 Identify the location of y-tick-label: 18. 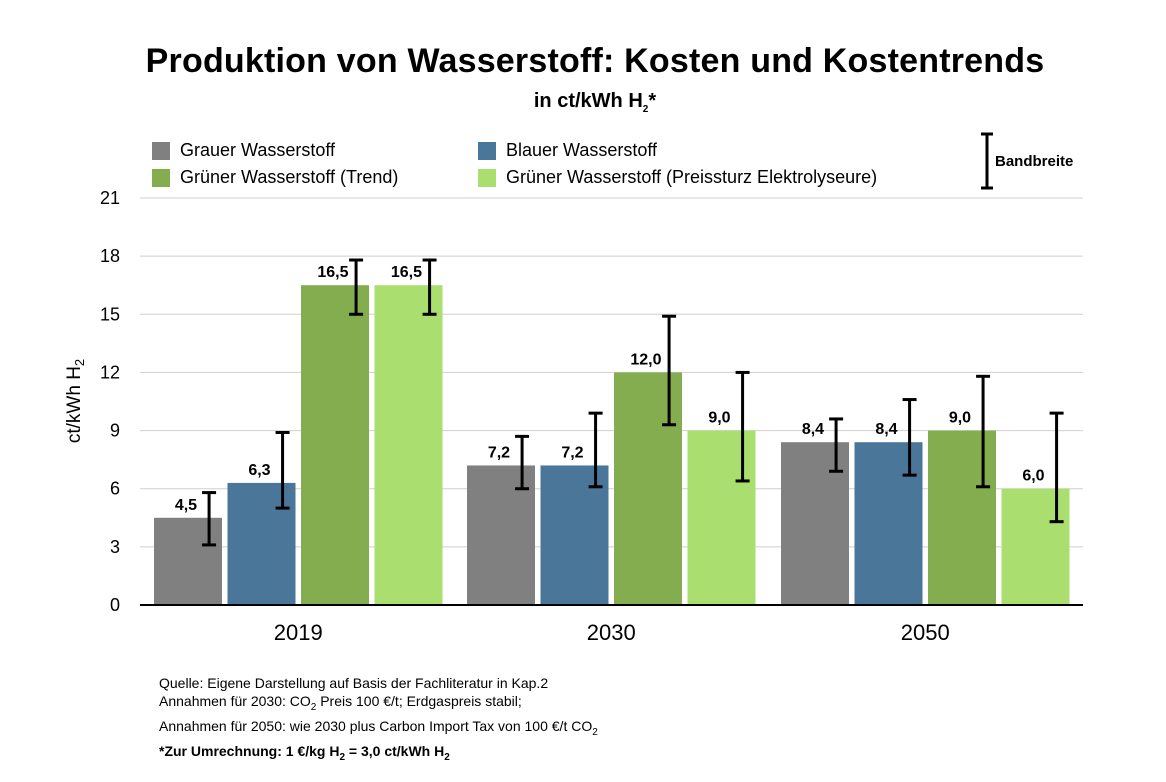
(110, 256).